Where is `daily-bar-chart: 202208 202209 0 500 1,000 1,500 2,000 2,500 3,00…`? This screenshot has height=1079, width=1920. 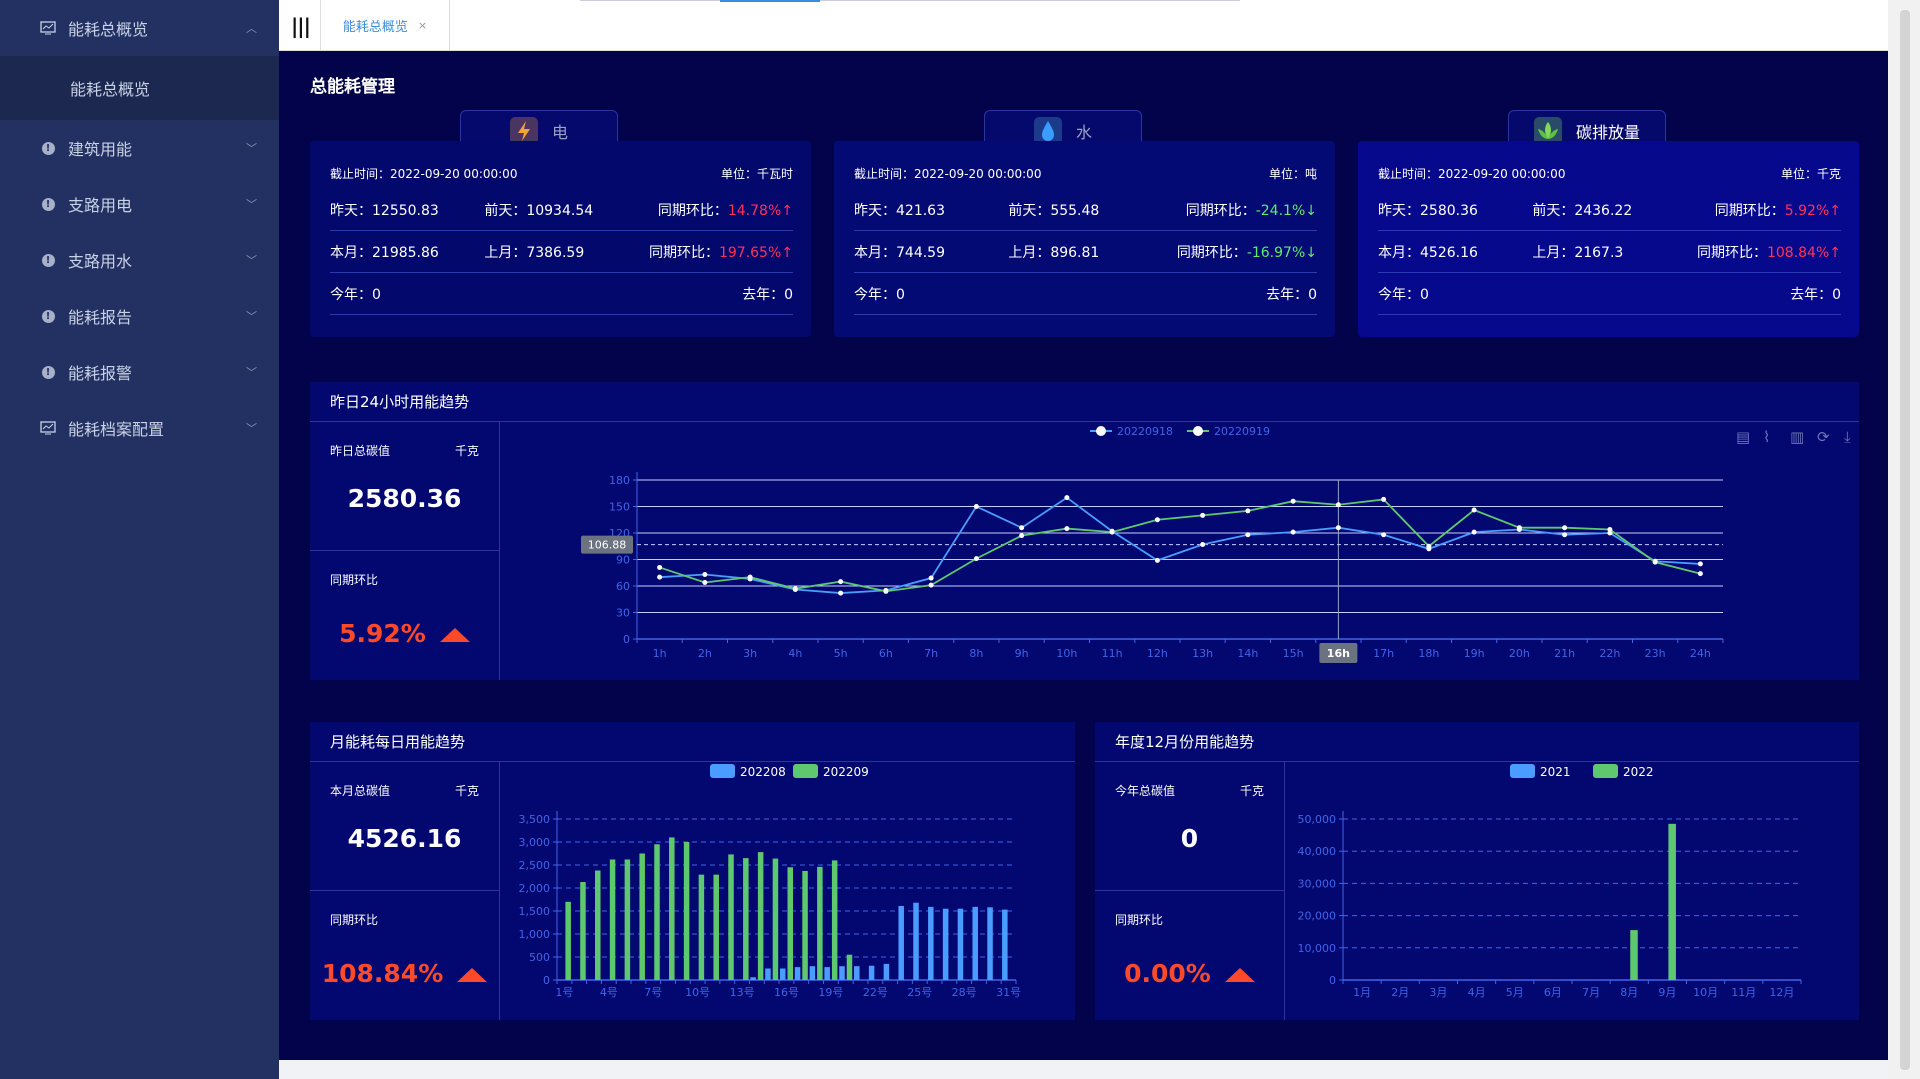 daily-bar-chart: 202208 202209 0 500 1,000 1,500 2,000 2,500 3,00… is located at coordinates (770, 881).